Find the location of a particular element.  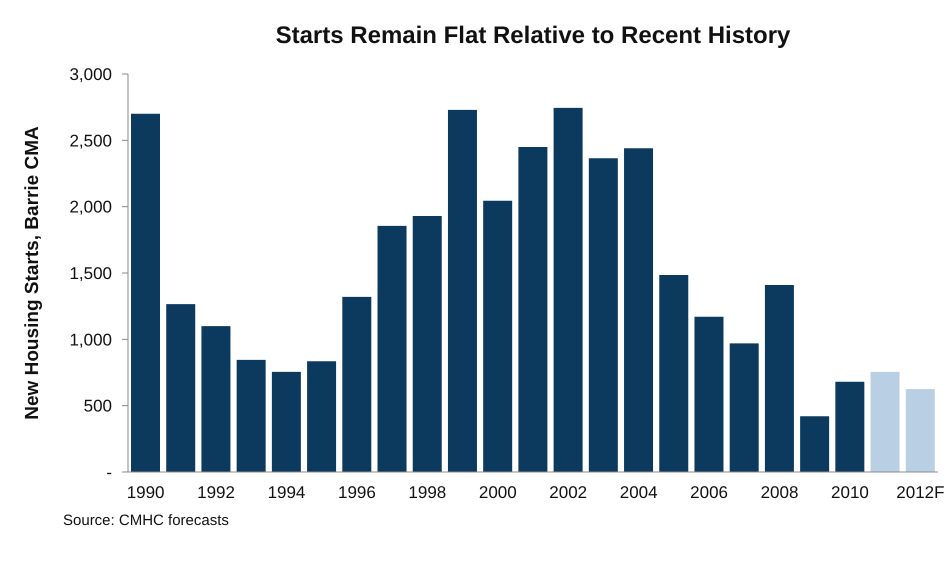

x-tick-label: 2000 is located at coordinates (497, 492).